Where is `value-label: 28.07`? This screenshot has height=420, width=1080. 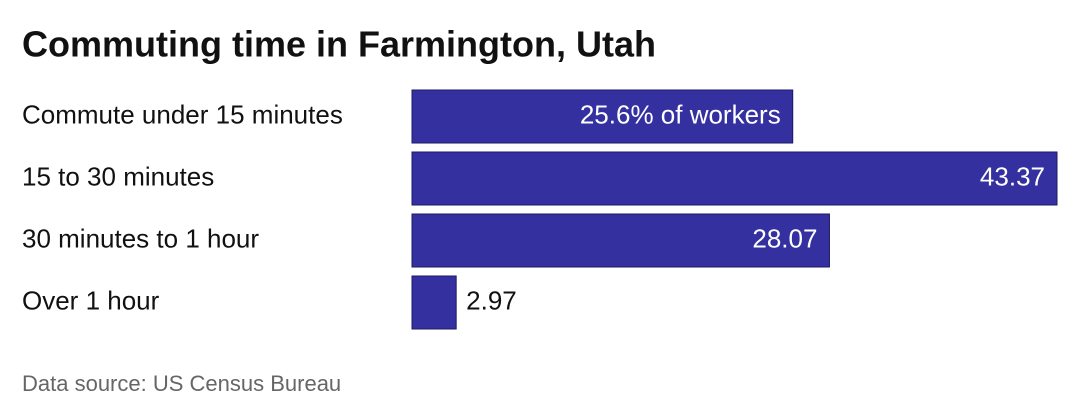
value-label: 28.07 is located at coordinates (784, 238).